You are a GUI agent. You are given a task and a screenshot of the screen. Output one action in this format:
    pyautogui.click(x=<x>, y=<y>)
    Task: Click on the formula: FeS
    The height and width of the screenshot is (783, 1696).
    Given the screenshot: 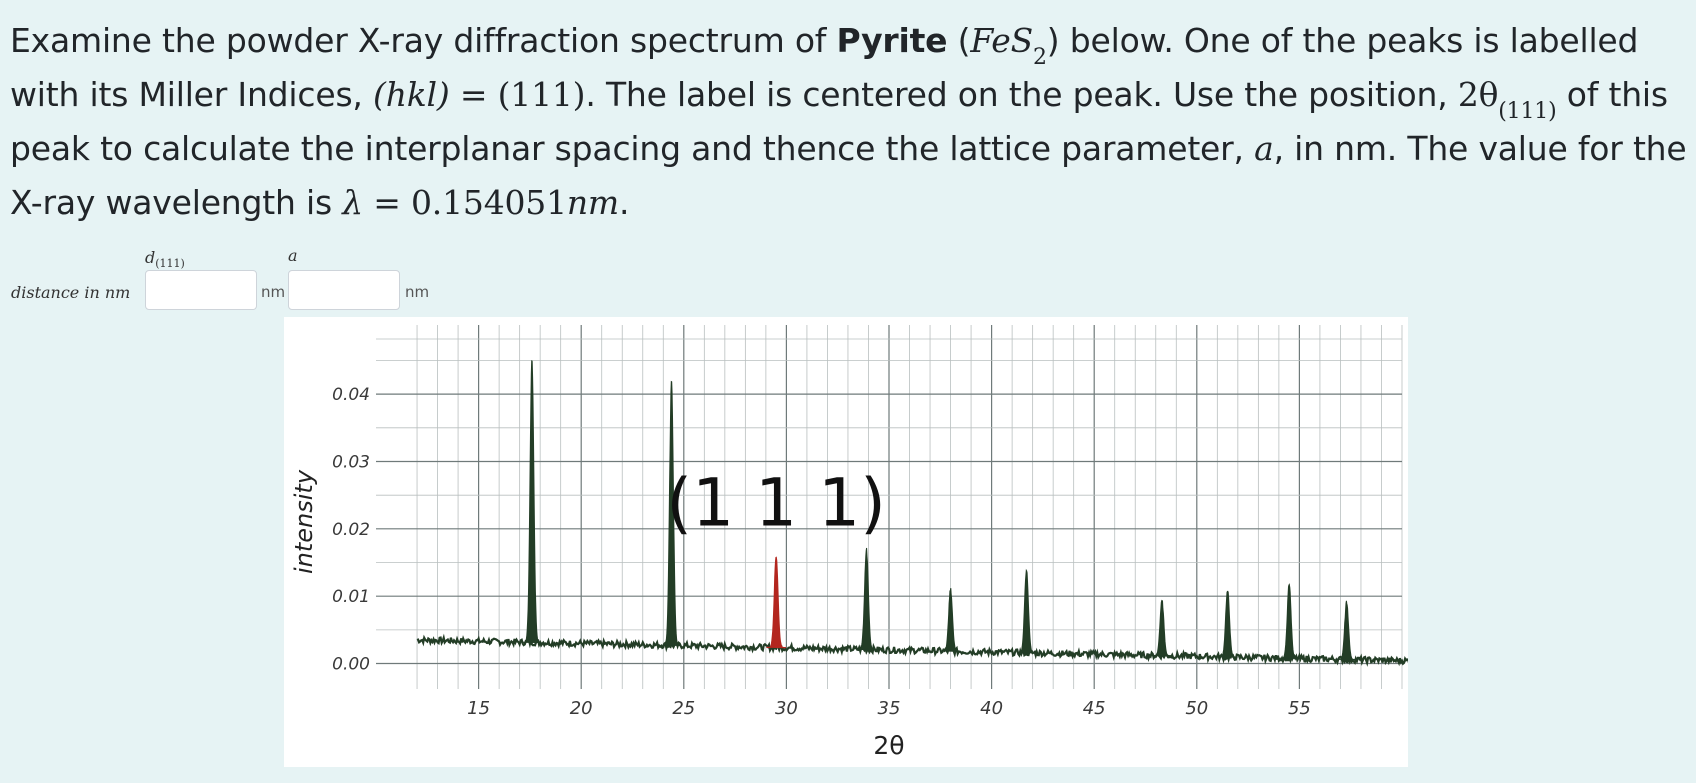 What is the action you would take?
    pyautogui.click(x=1001, y=40)
    